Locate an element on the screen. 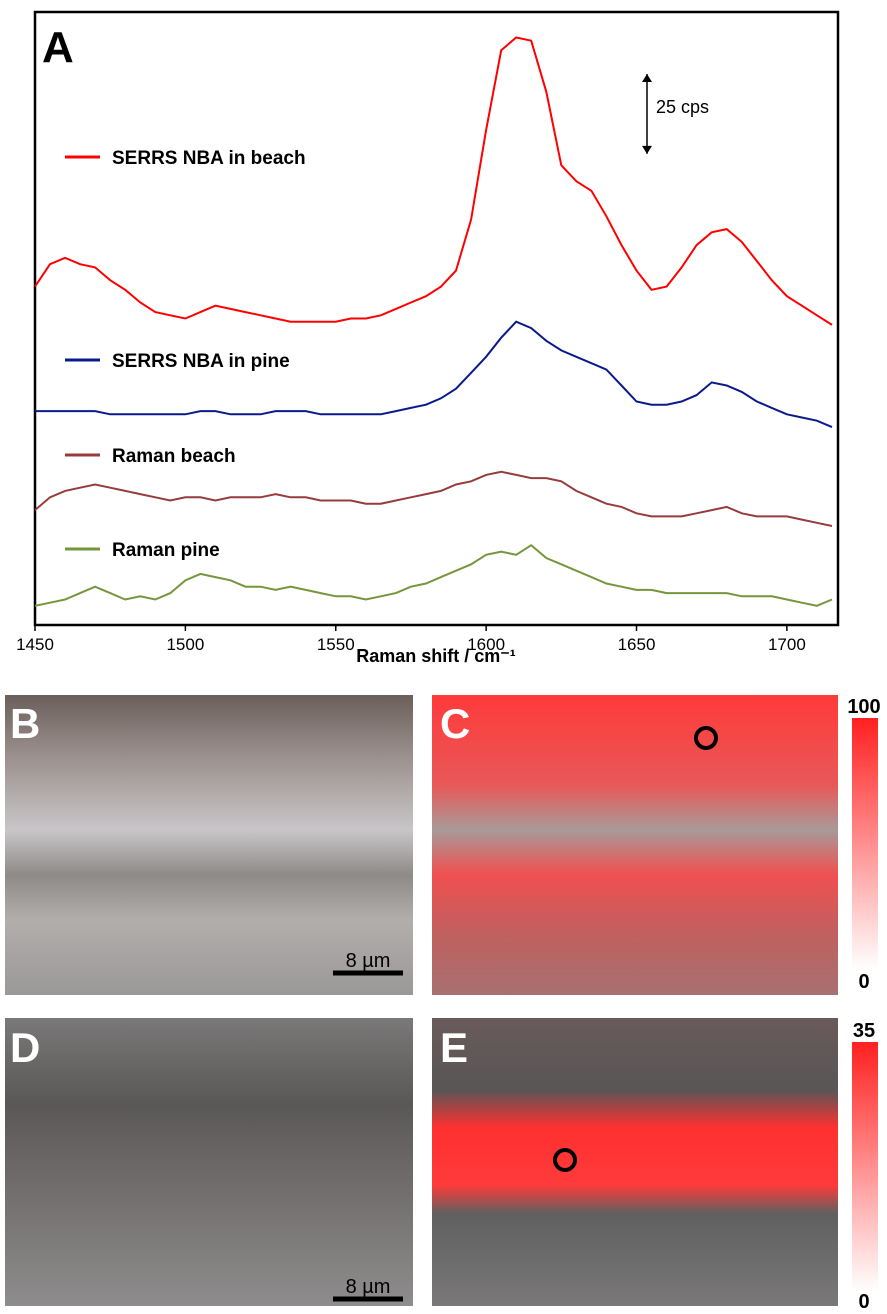 This screenshot has width=887, height=1314. legend-label: Raman beach is located at coordinates (174, 456).